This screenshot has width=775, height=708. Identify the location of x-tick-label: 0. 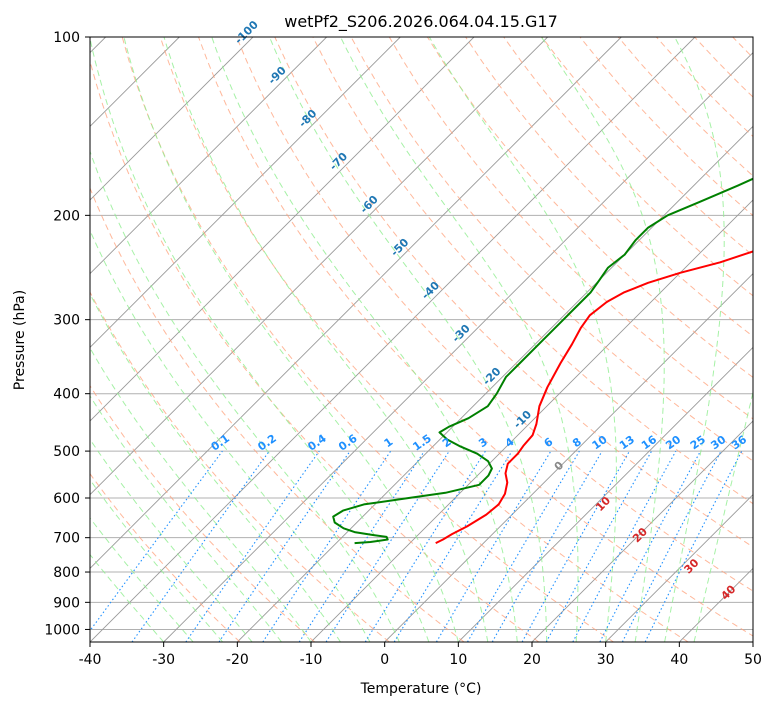
(384, 660).